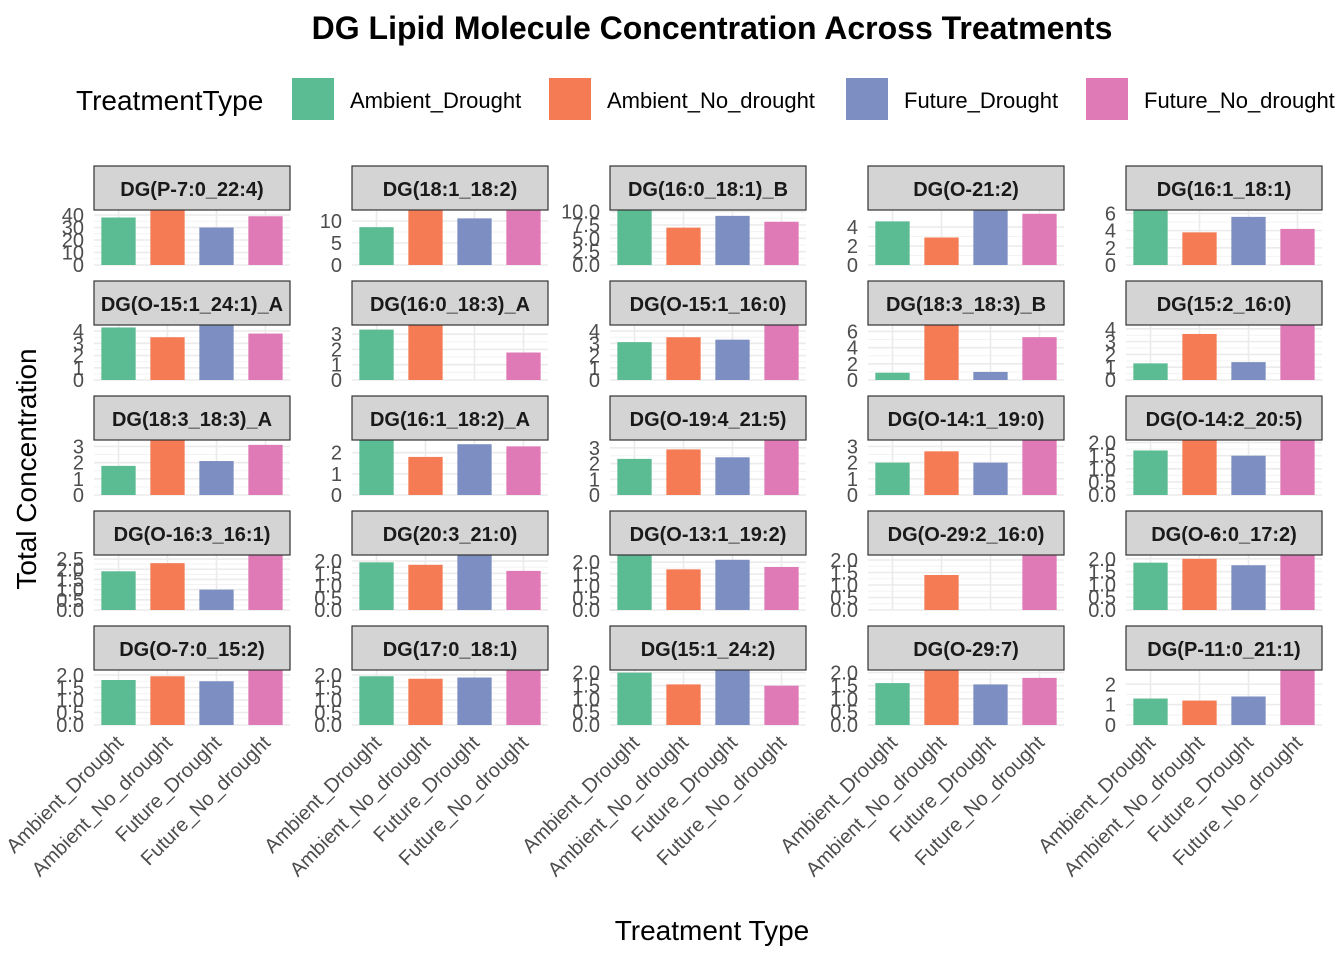  I want to click on facet-strip-label: DG(P-11:0_21:1), so click(1223, 650).